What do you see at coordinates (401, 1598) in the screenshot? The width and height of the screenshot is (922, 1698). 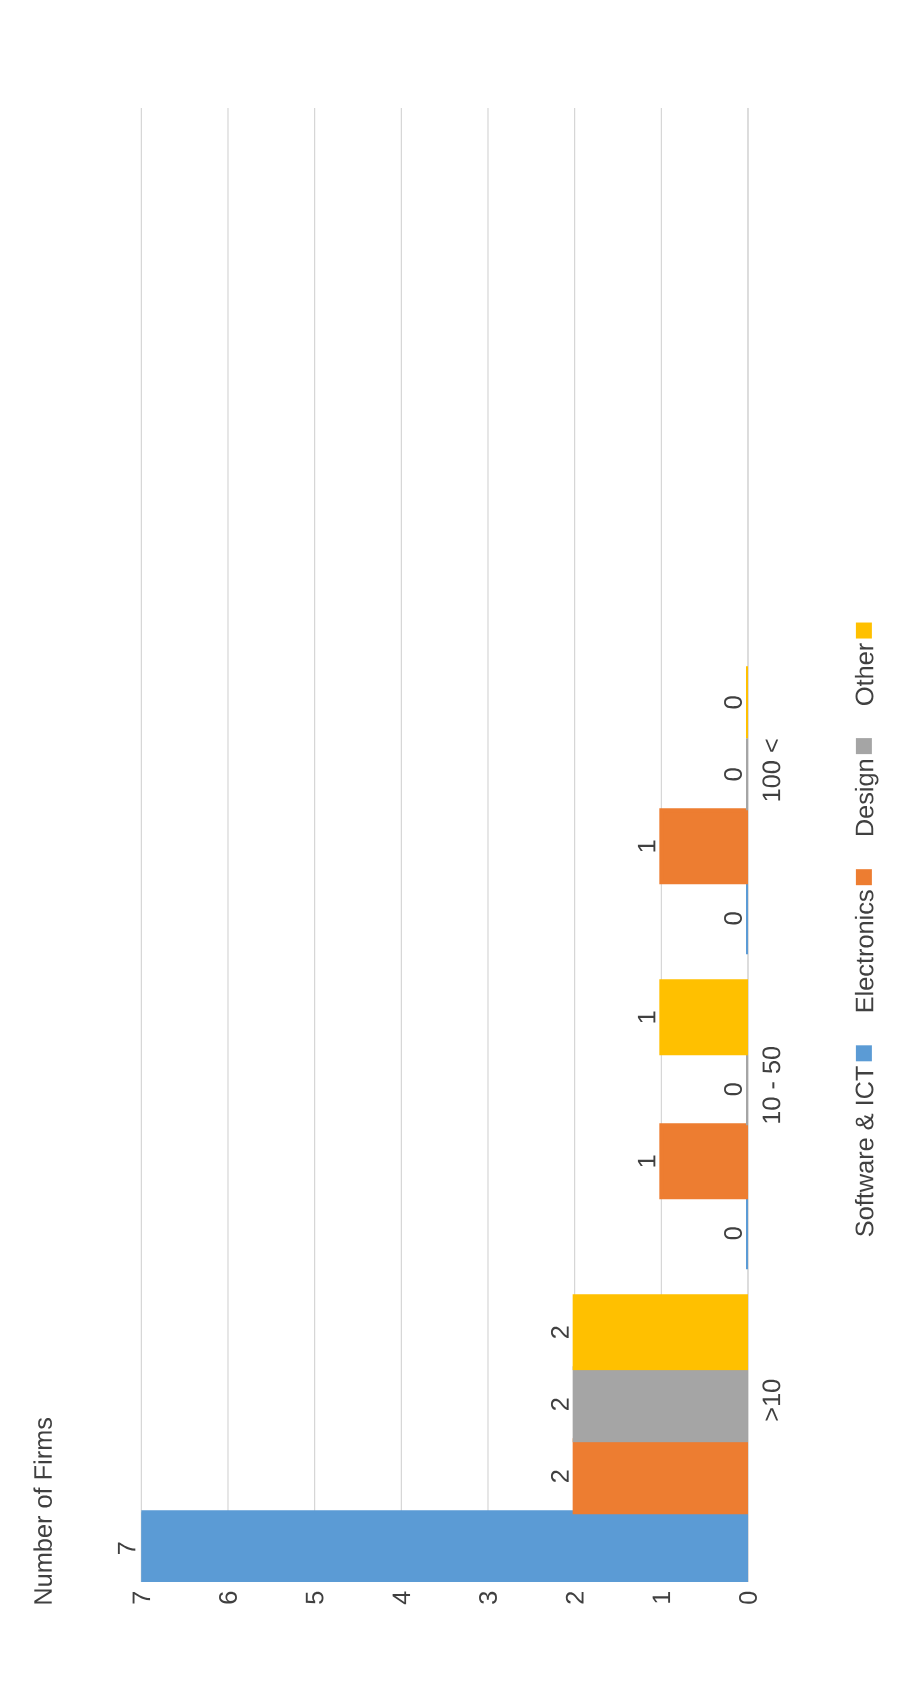 I see `x-tick-label: 4` at bounding box center [401, 1598].